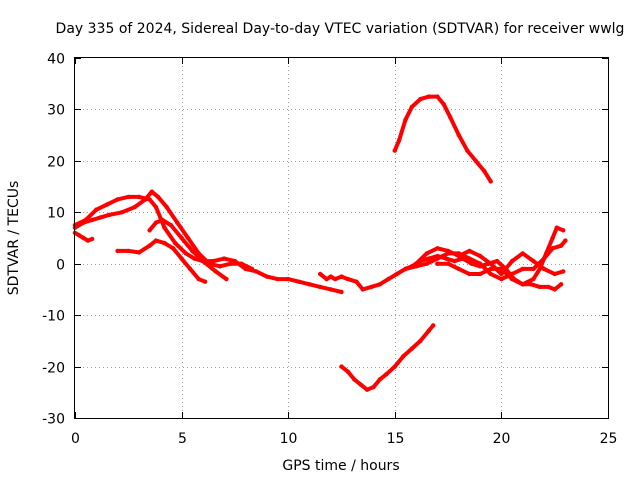 The height and width of the screenshot is (480, 640). I want to click on x-tick-label: 15, so click(396, 439).